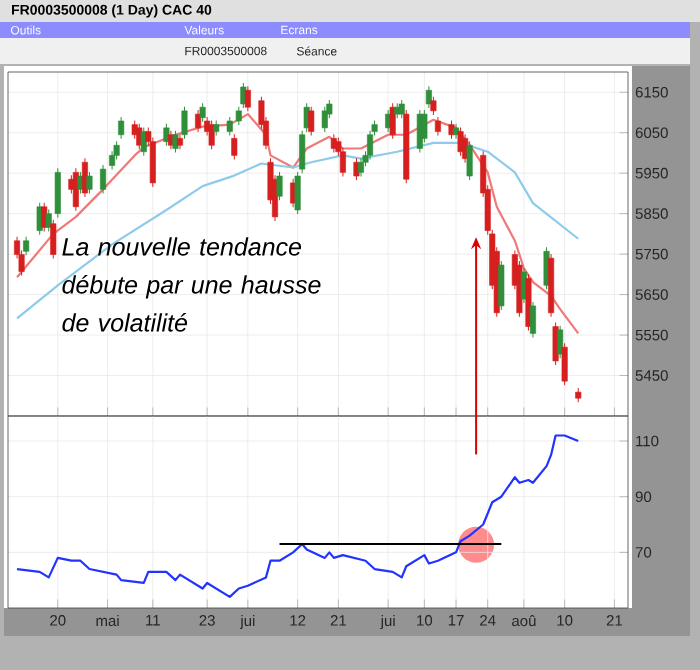  Describe the element at coordinates (191, 284) in the screenshot. I see `annotation: La nouvelle tendance débute par une hausse de volatilité` at that location.